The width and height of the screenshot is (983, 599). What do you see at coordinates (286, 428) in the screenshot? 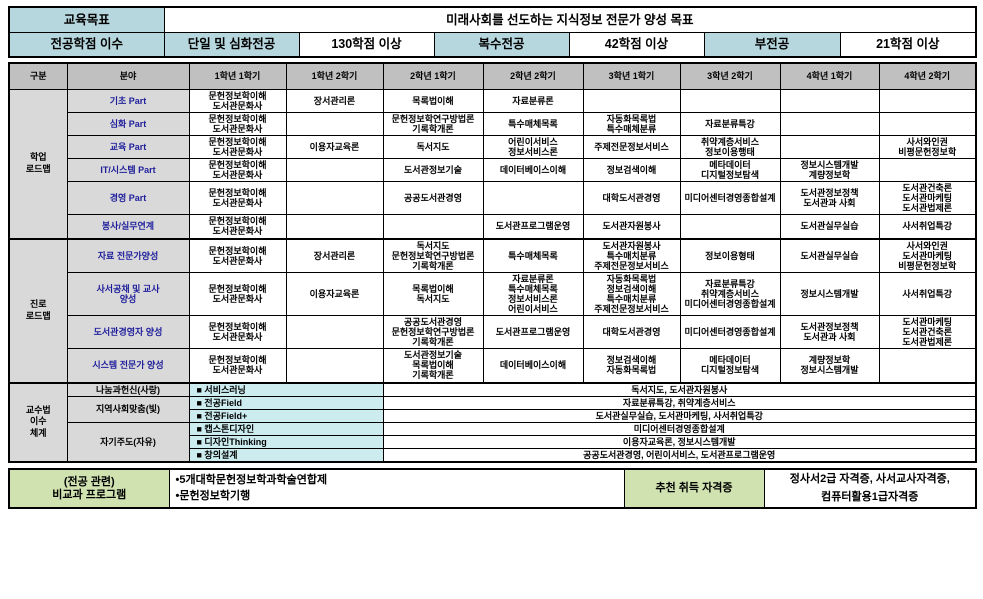
I see `teaching-method-name: ■ 캡스톤디자인` at bounding box center [286, 428].